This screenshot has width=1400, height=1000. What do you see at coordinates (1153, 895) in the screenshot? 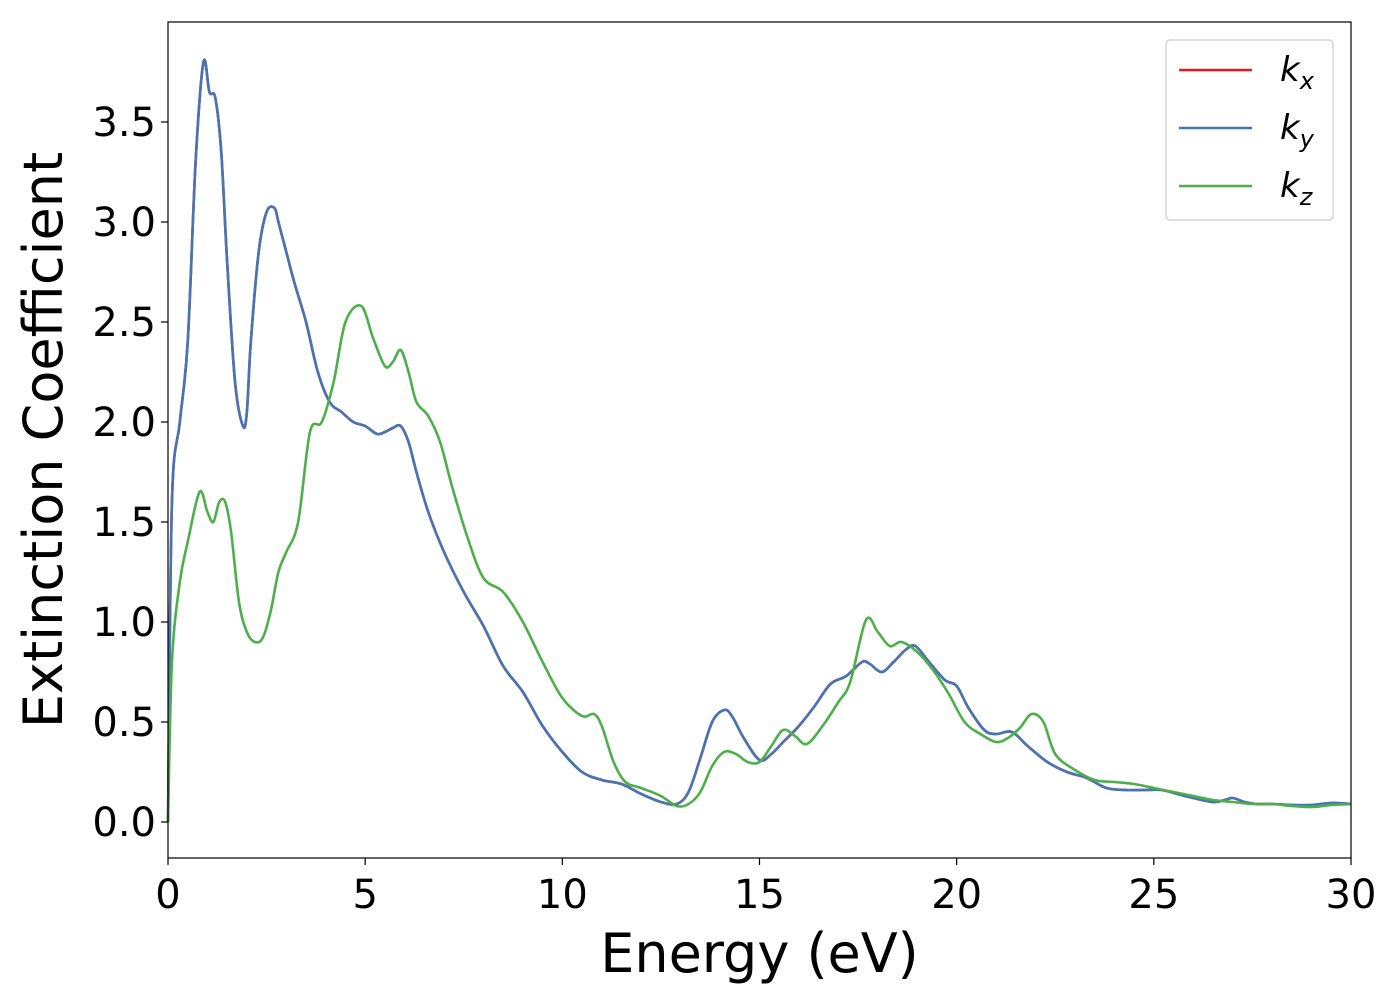
I see `x-tick-label: 25` at bounding box center [1153, 895].